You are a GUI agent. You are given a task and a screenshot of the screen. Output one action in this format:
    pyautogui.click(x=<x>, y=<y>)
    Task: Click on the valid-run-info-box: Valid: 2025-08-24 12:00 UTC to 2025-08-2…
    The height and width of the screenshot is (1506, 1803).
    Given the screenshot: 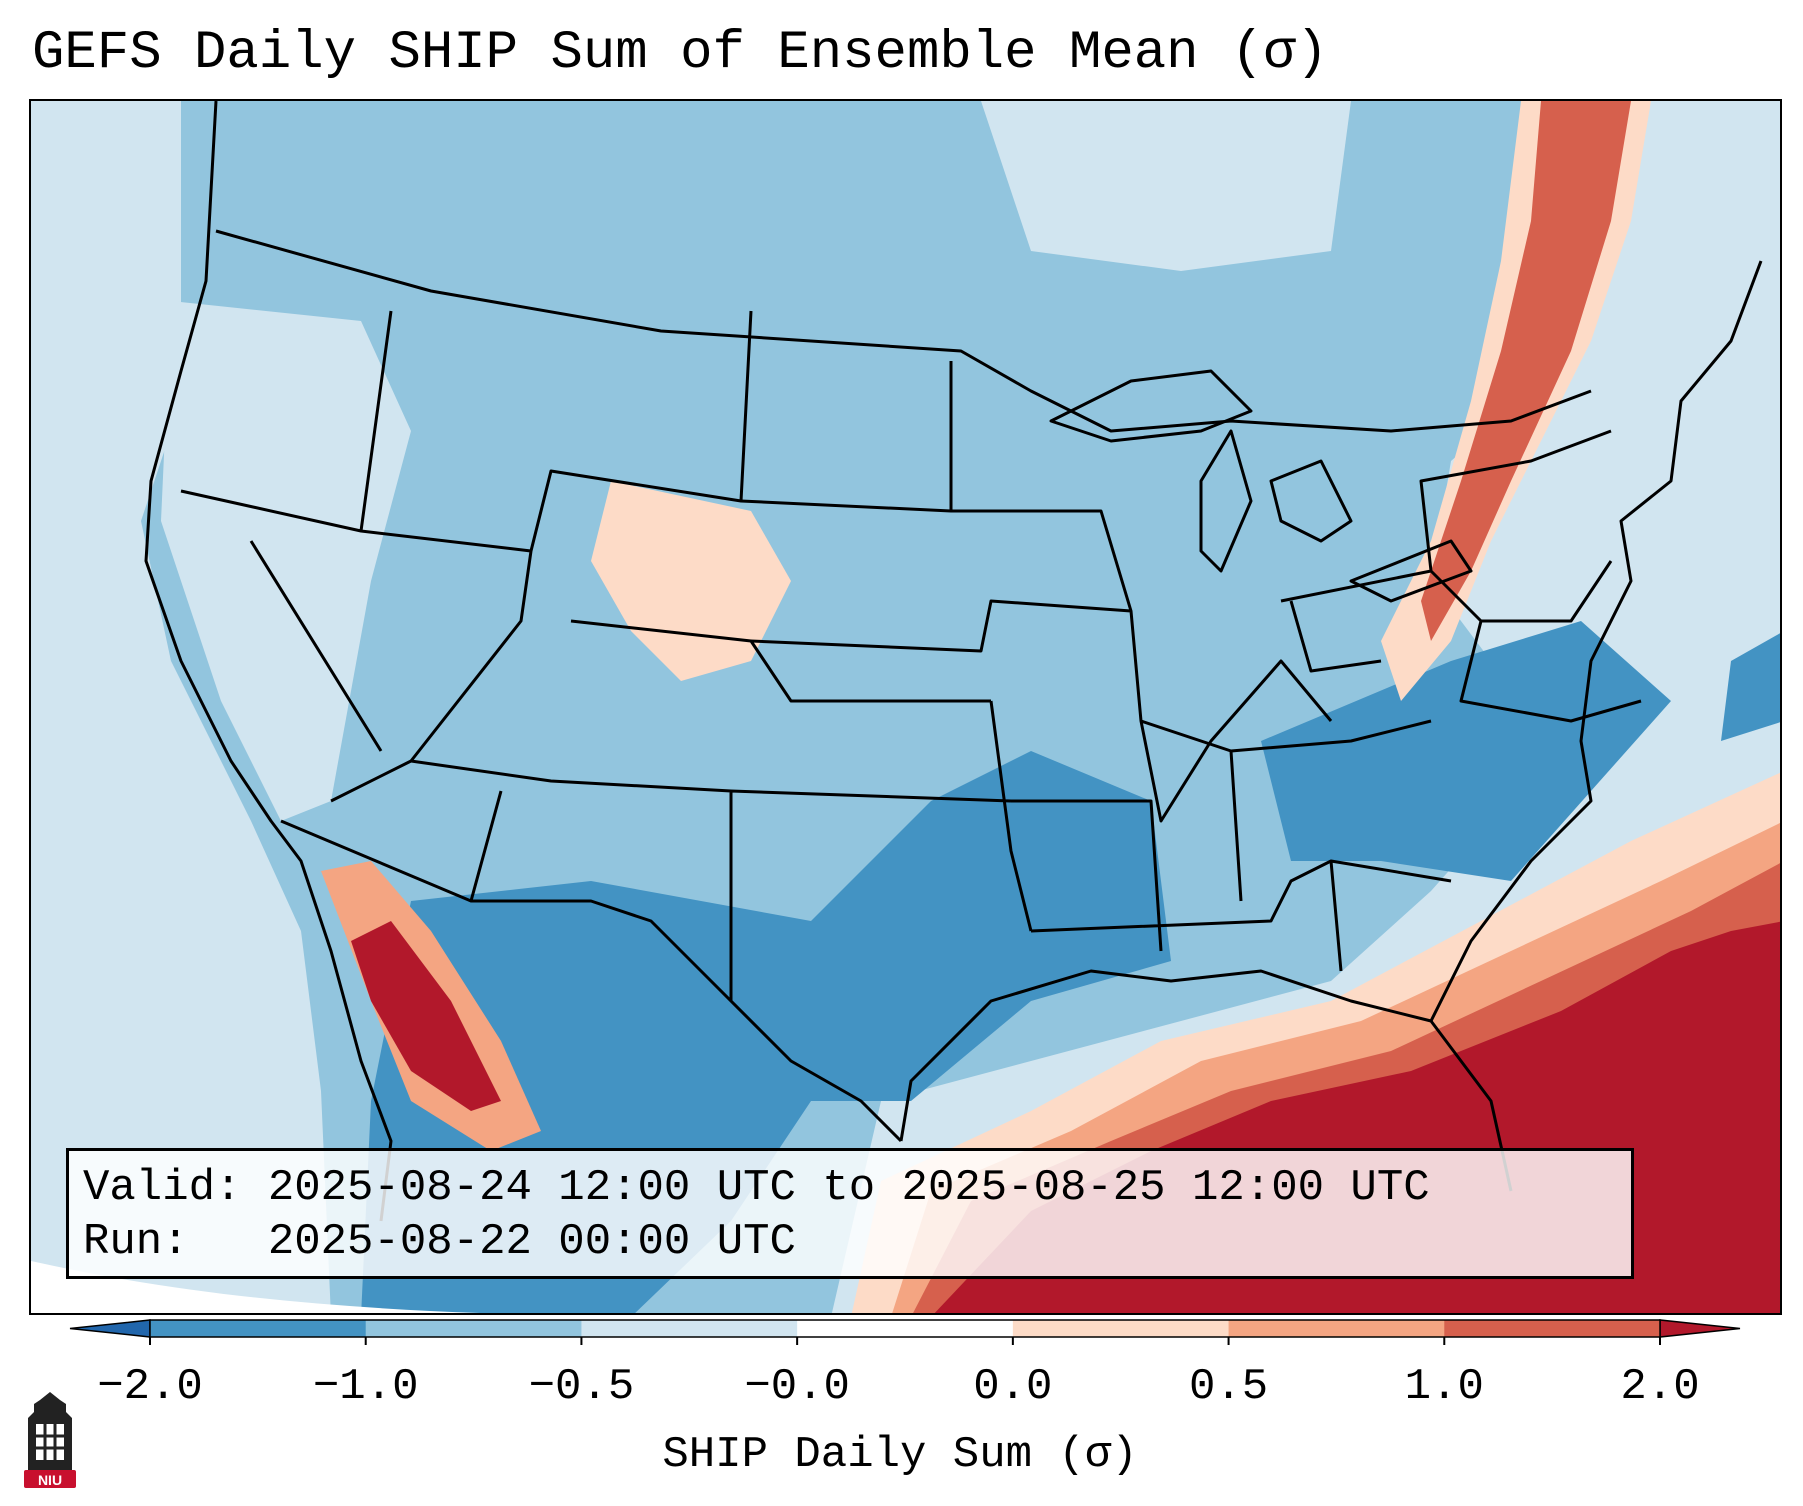 What is the action you would take?
    pyautogui.click(x=850, y=1213)
    